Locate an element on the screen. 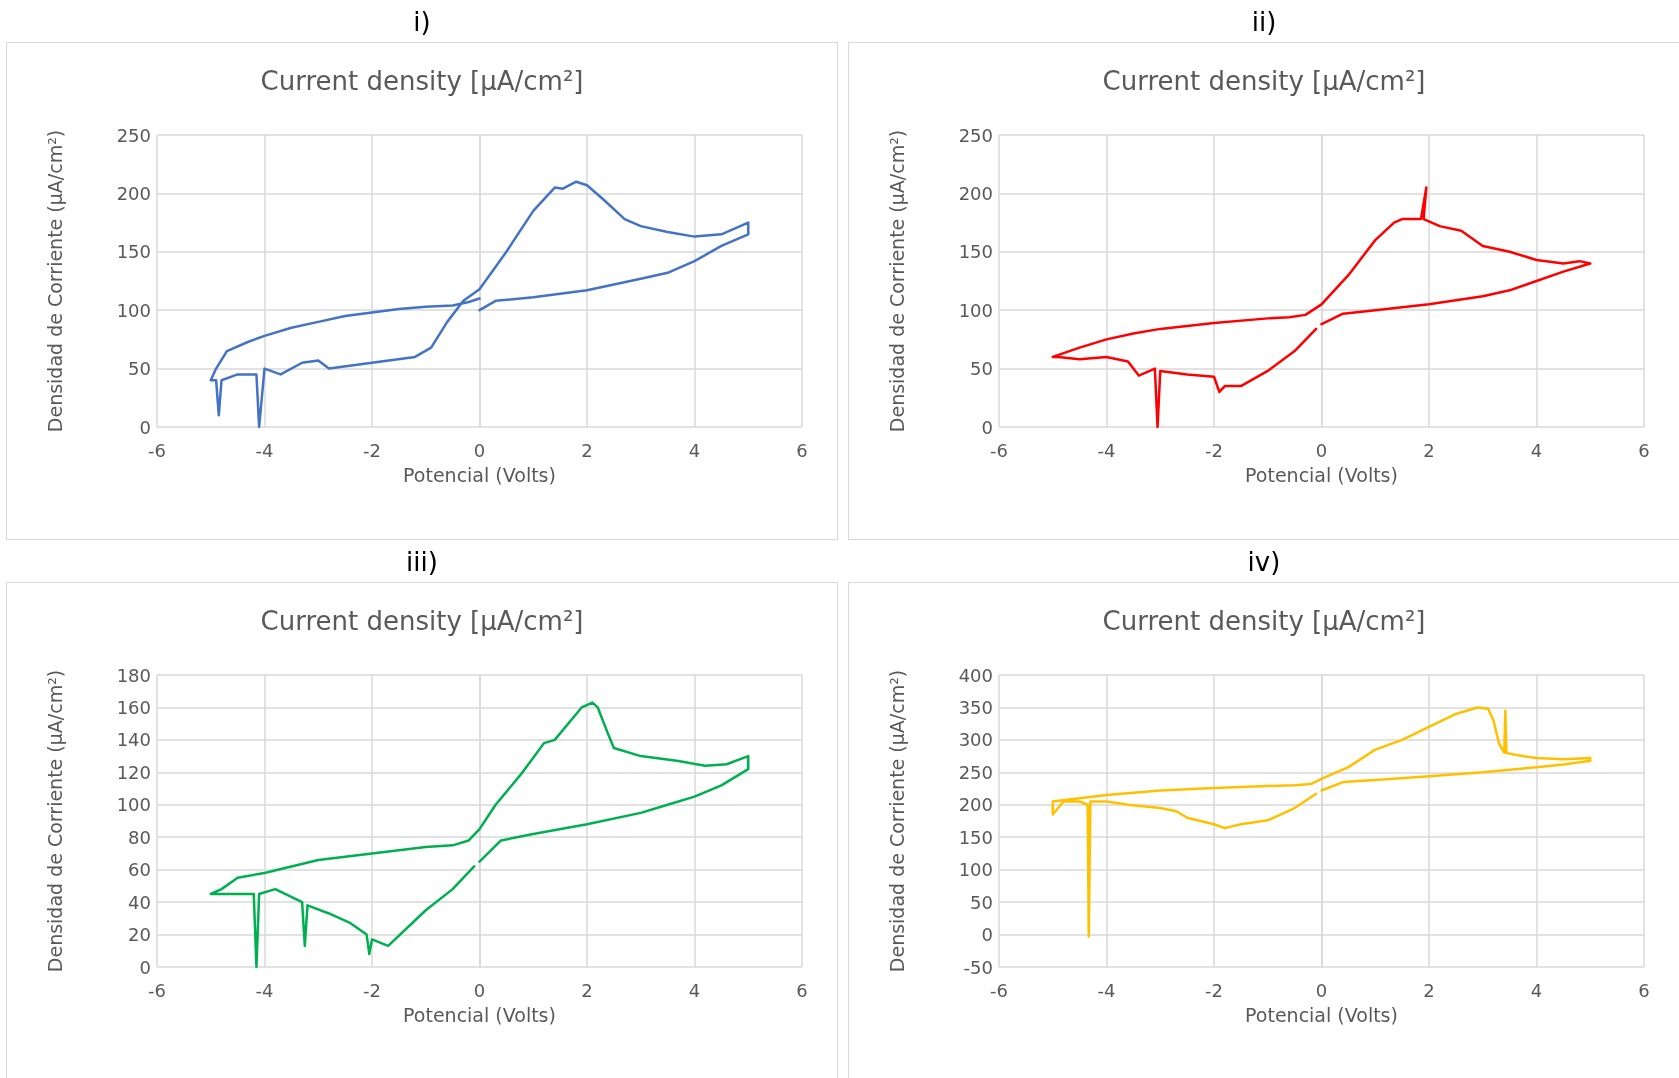  text: iv) is located at coordinates (1264, 562).